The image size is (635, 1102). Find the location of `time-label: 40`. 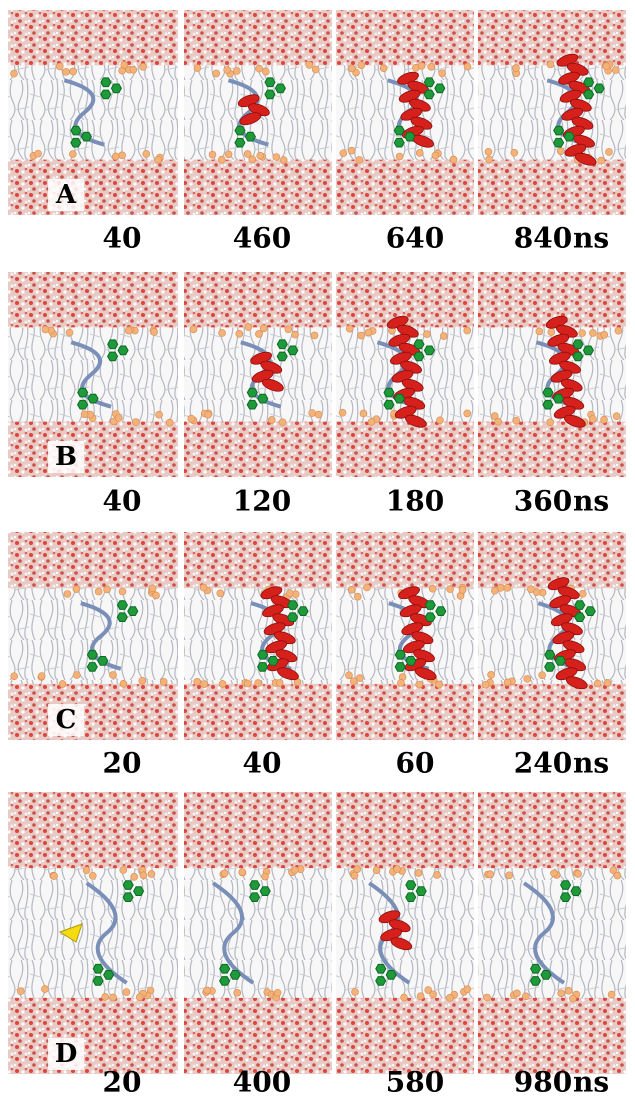

time-label: 40 is located at coordinates (262, 763).